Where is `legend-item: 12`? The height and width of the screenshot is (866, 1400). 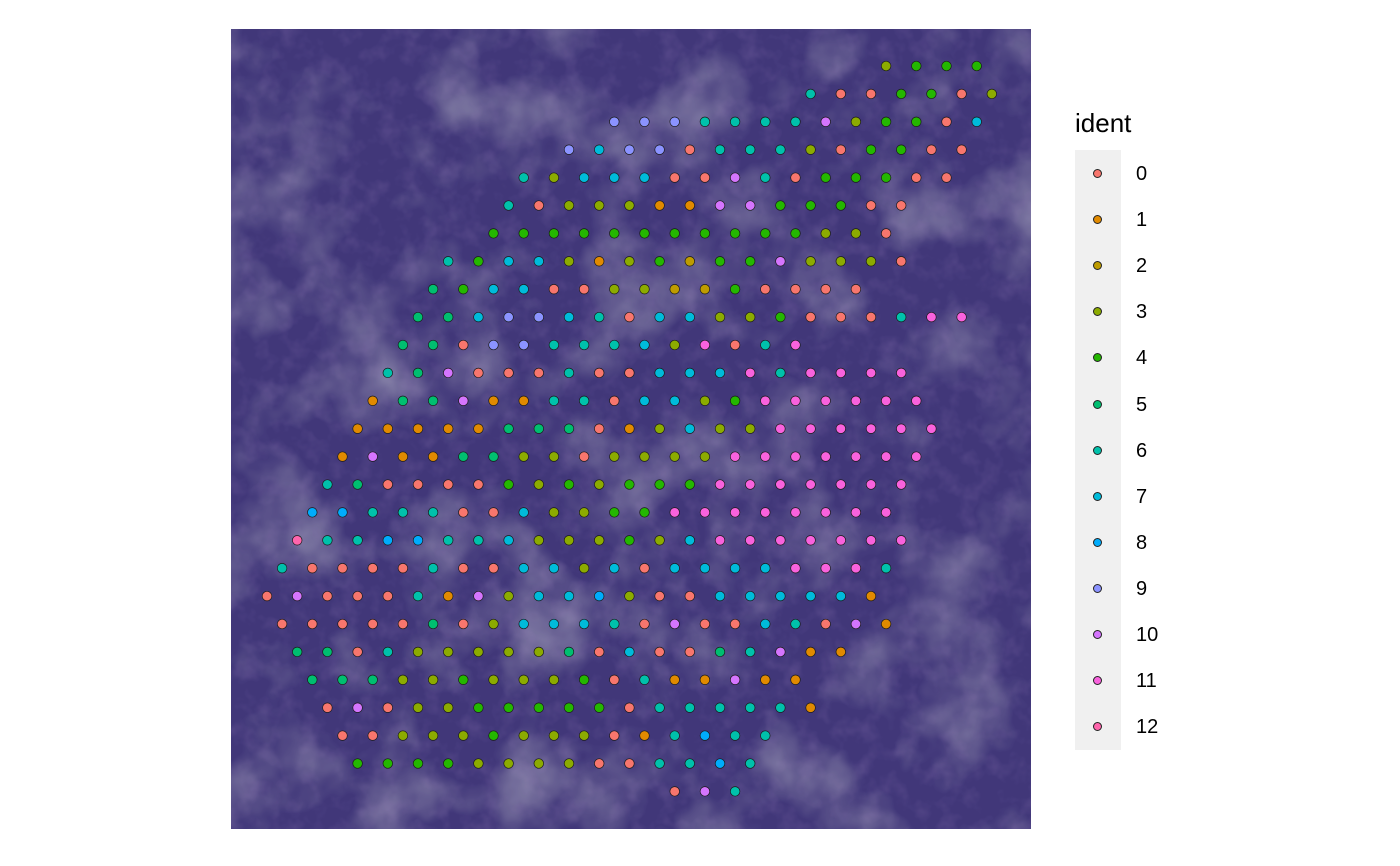 legend-item: 12 is located at coordinates (1175, 727).